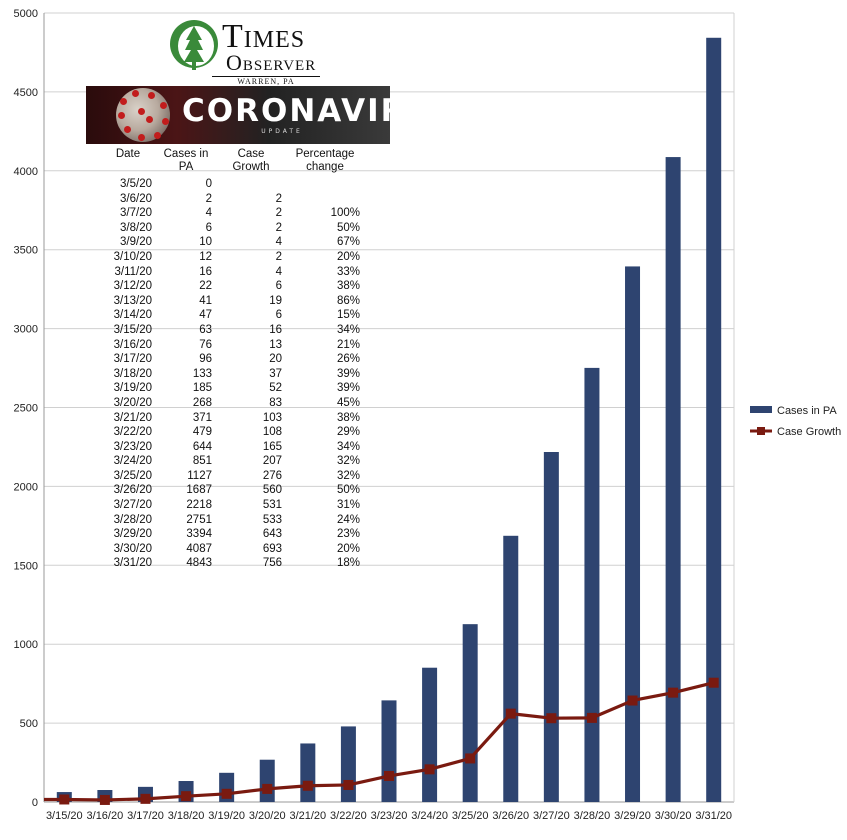 The height and width of the screenshot is (840, 847). I want to click on x-tick-label: 3/21/20, so click(307, 816).